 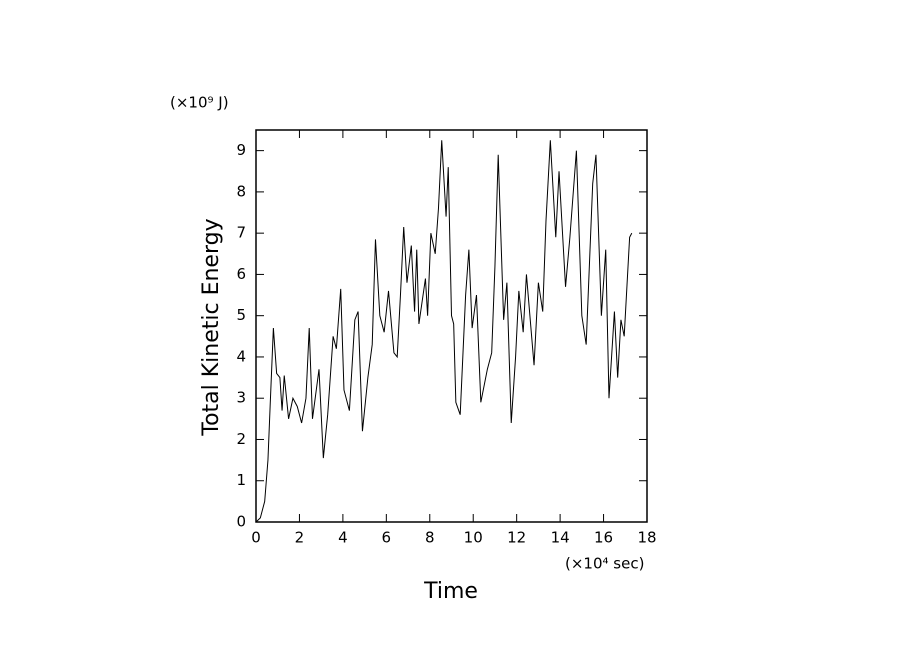 What do you see at coordinates (343, 538) in the screenshot?
I see `x-tick-label: 4` at bounding box center [343, 538].